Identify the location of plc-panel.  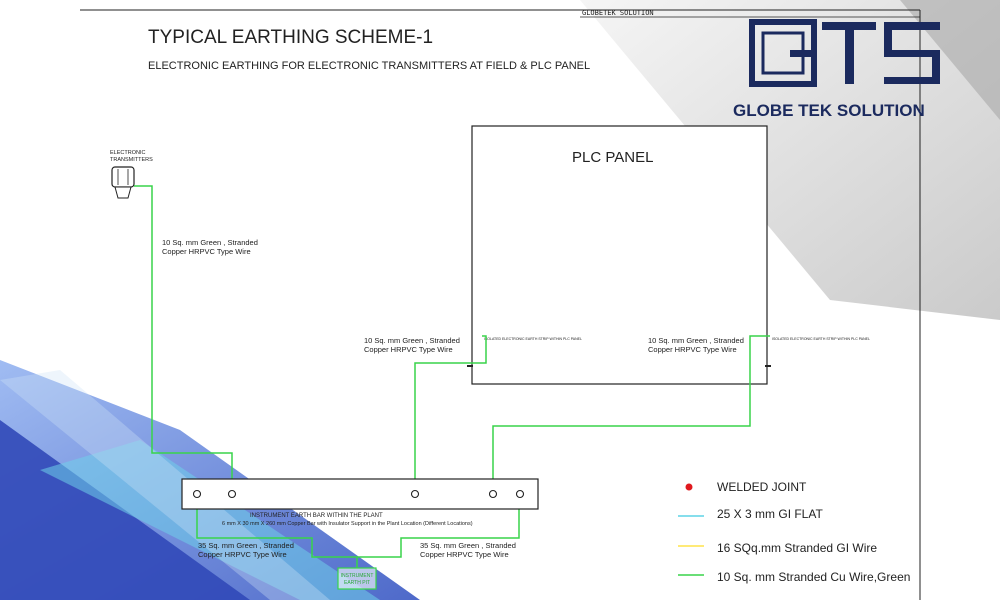
(619, 255).